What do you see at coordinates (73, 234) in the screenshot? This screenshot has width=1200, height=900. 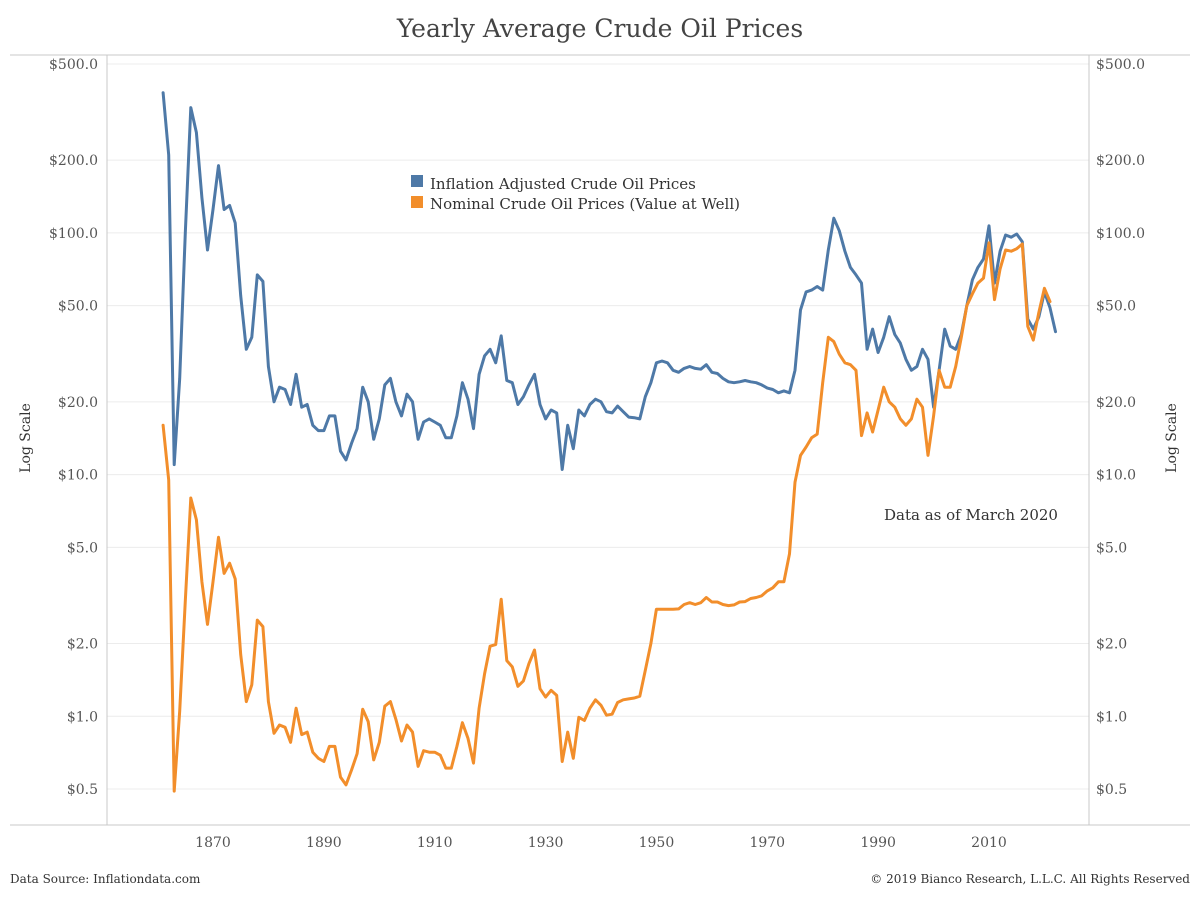 I see `y-tick-label-left: $100.0` at bounding box center [73, 234].